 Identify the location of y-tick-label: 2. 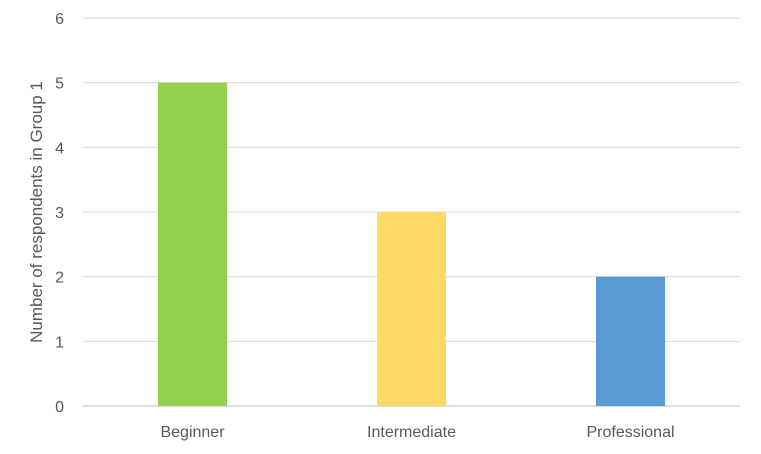
(59, 278).